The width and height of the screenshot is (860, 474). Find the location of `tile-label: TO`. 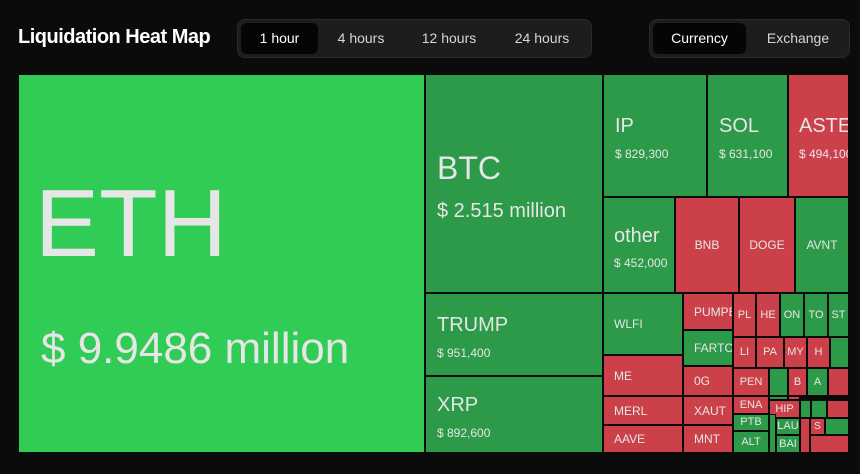

tile-label: TO is located at coordinates (816, 314).